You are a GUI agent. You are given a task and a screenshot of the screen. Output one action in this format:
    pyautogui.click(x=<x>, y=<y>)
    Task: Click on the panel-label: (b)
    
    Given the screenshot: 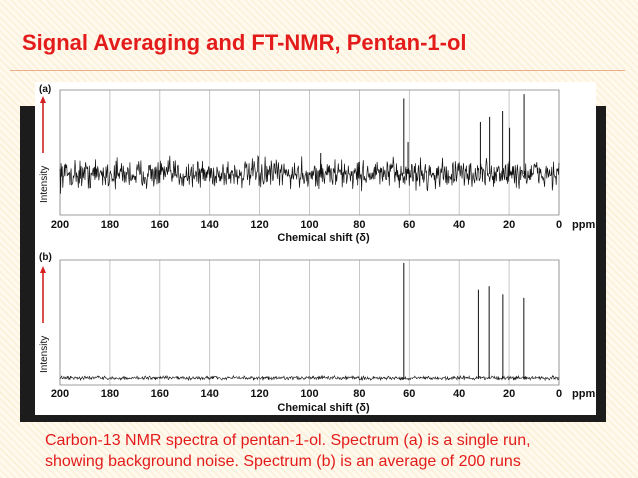 What is the action you would take?
    pyautogui.click(x=45, y=257)
    